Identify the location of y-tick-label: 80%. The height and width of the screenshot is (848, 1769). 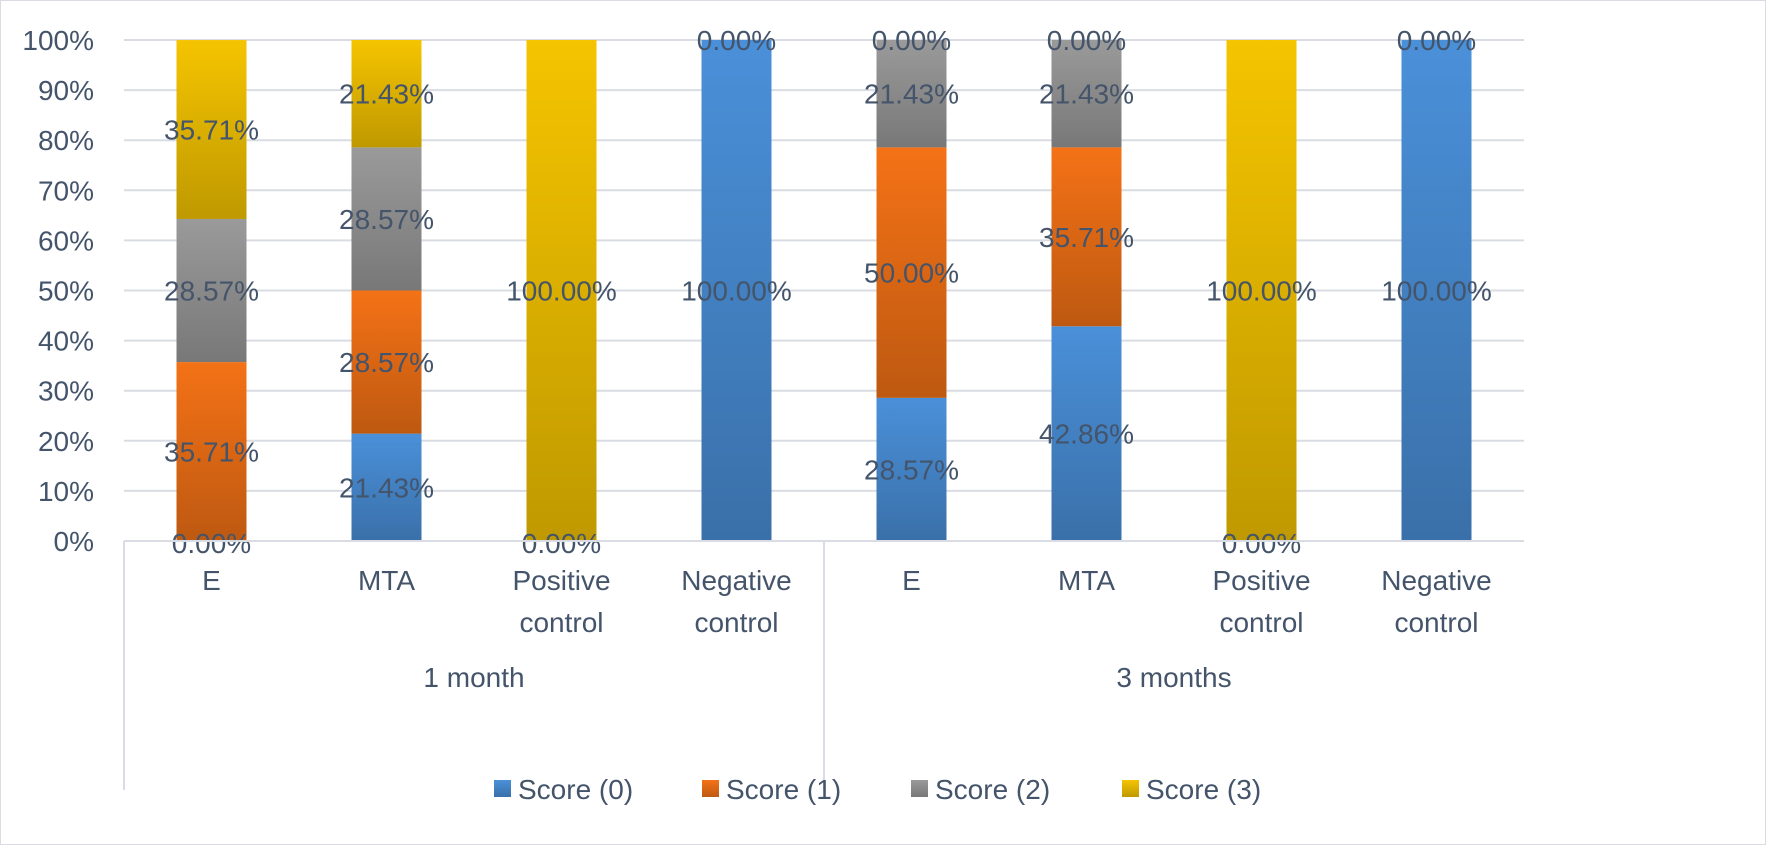
(66, 140).